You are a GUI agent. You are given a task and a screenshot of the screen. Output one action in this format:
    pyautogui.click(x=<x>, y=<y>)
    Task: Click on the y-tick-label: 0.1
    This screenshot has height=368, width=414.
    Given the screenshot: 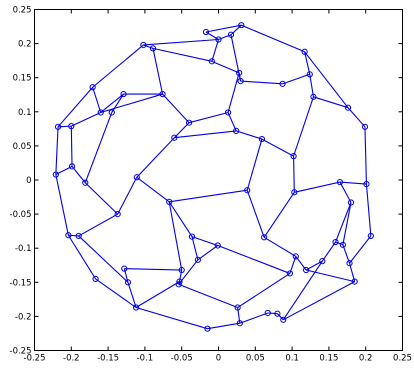 What is the action you would take?
    pyautogui.click(x=25, y=113)
    